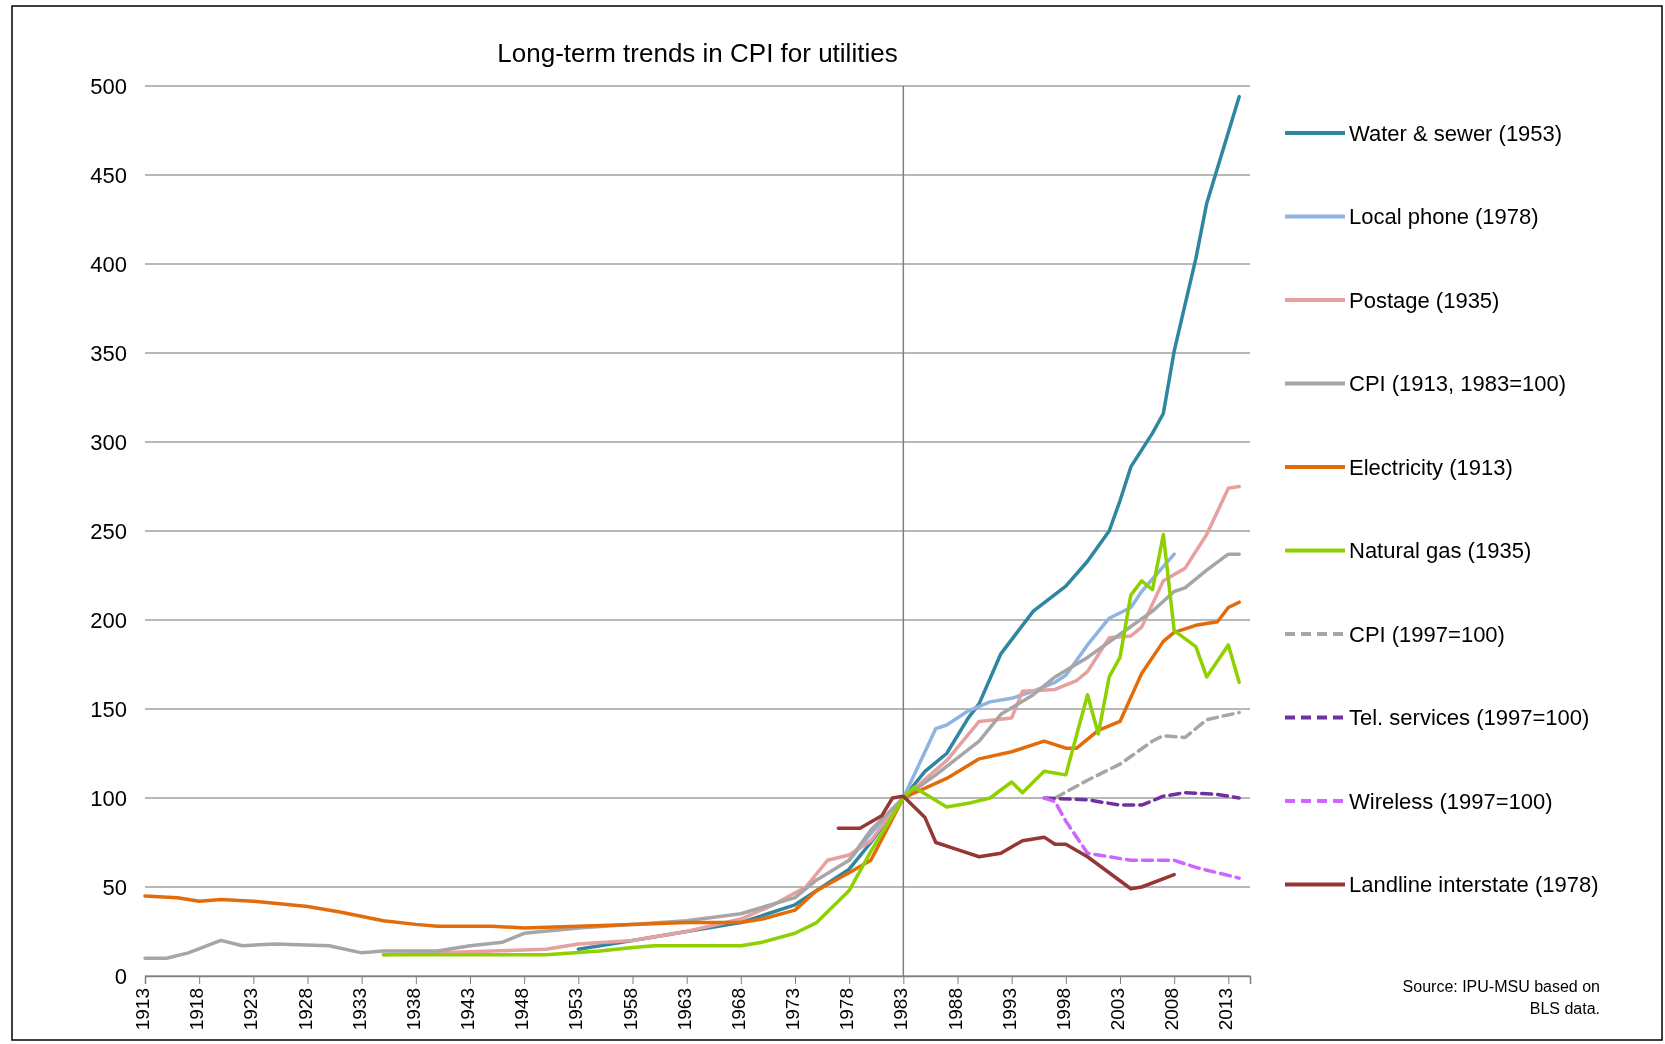 The height and width of the screenshot is (1044, 1665). I want to click on x-tick-label: 1948, so click(522, 1009).